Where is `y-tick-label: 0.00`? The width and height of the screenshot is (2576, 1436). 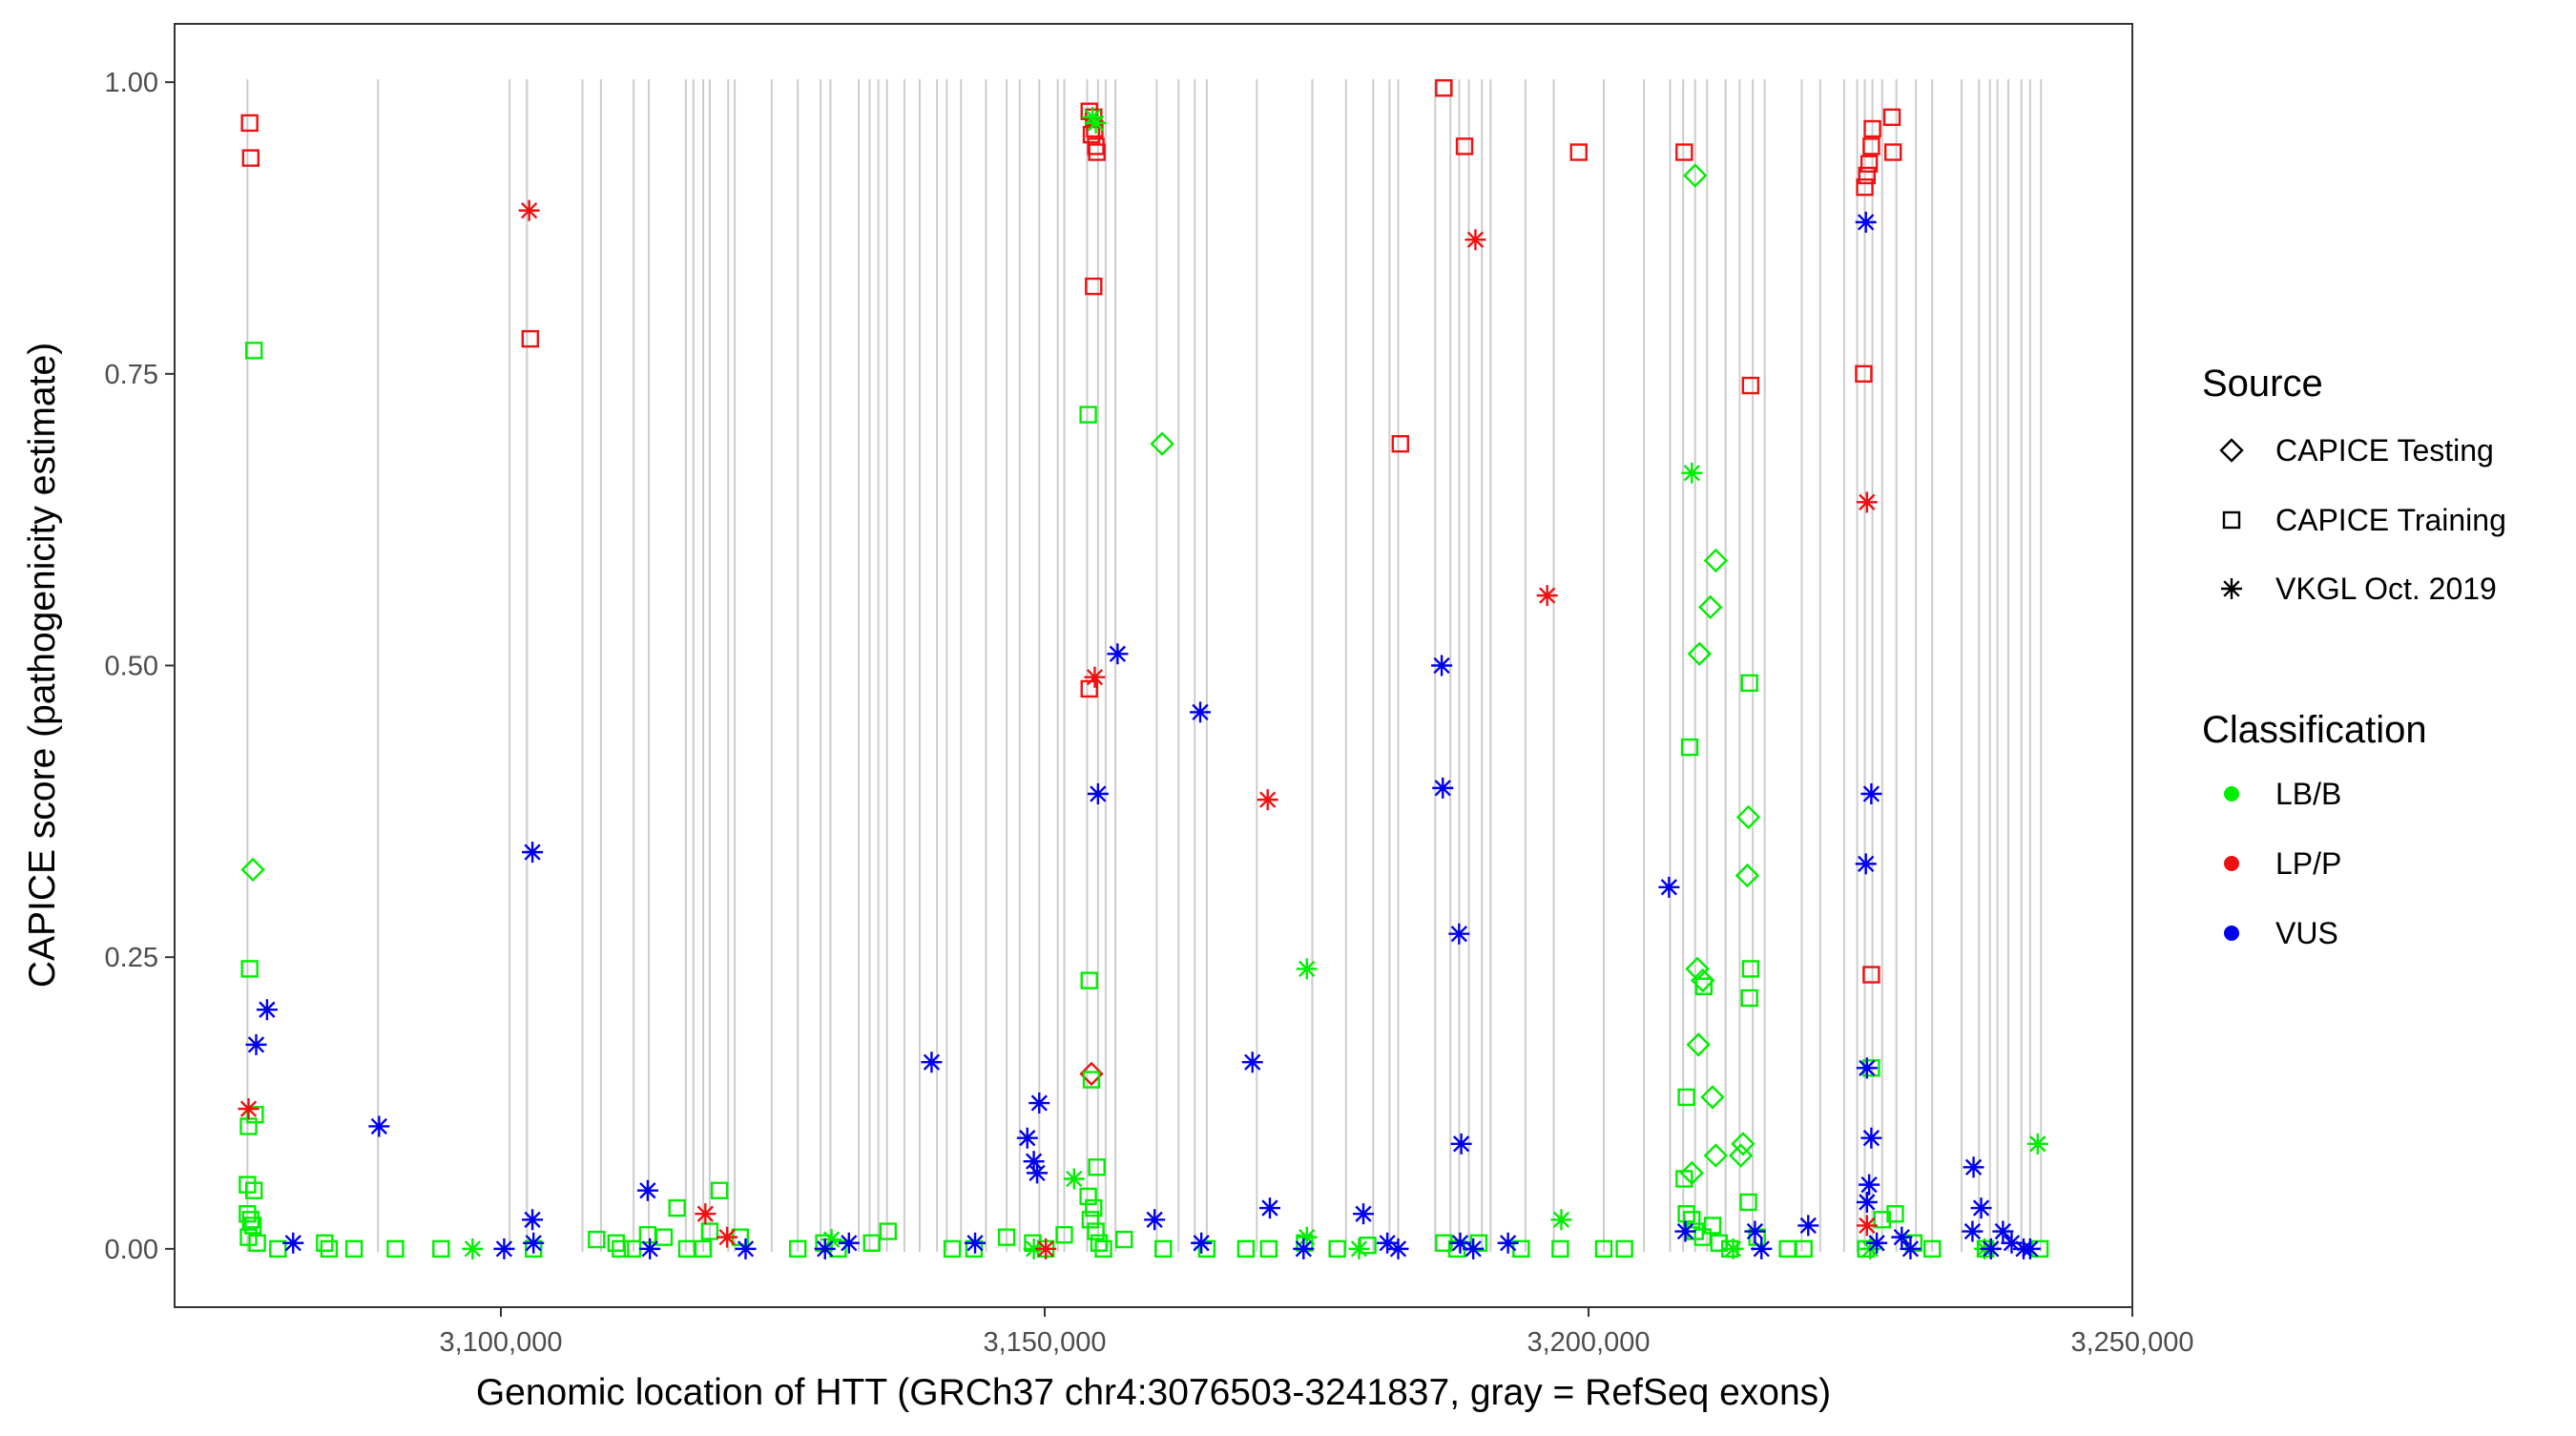 y-tick-label: 0.00 is located at coordinates (131, 1250).